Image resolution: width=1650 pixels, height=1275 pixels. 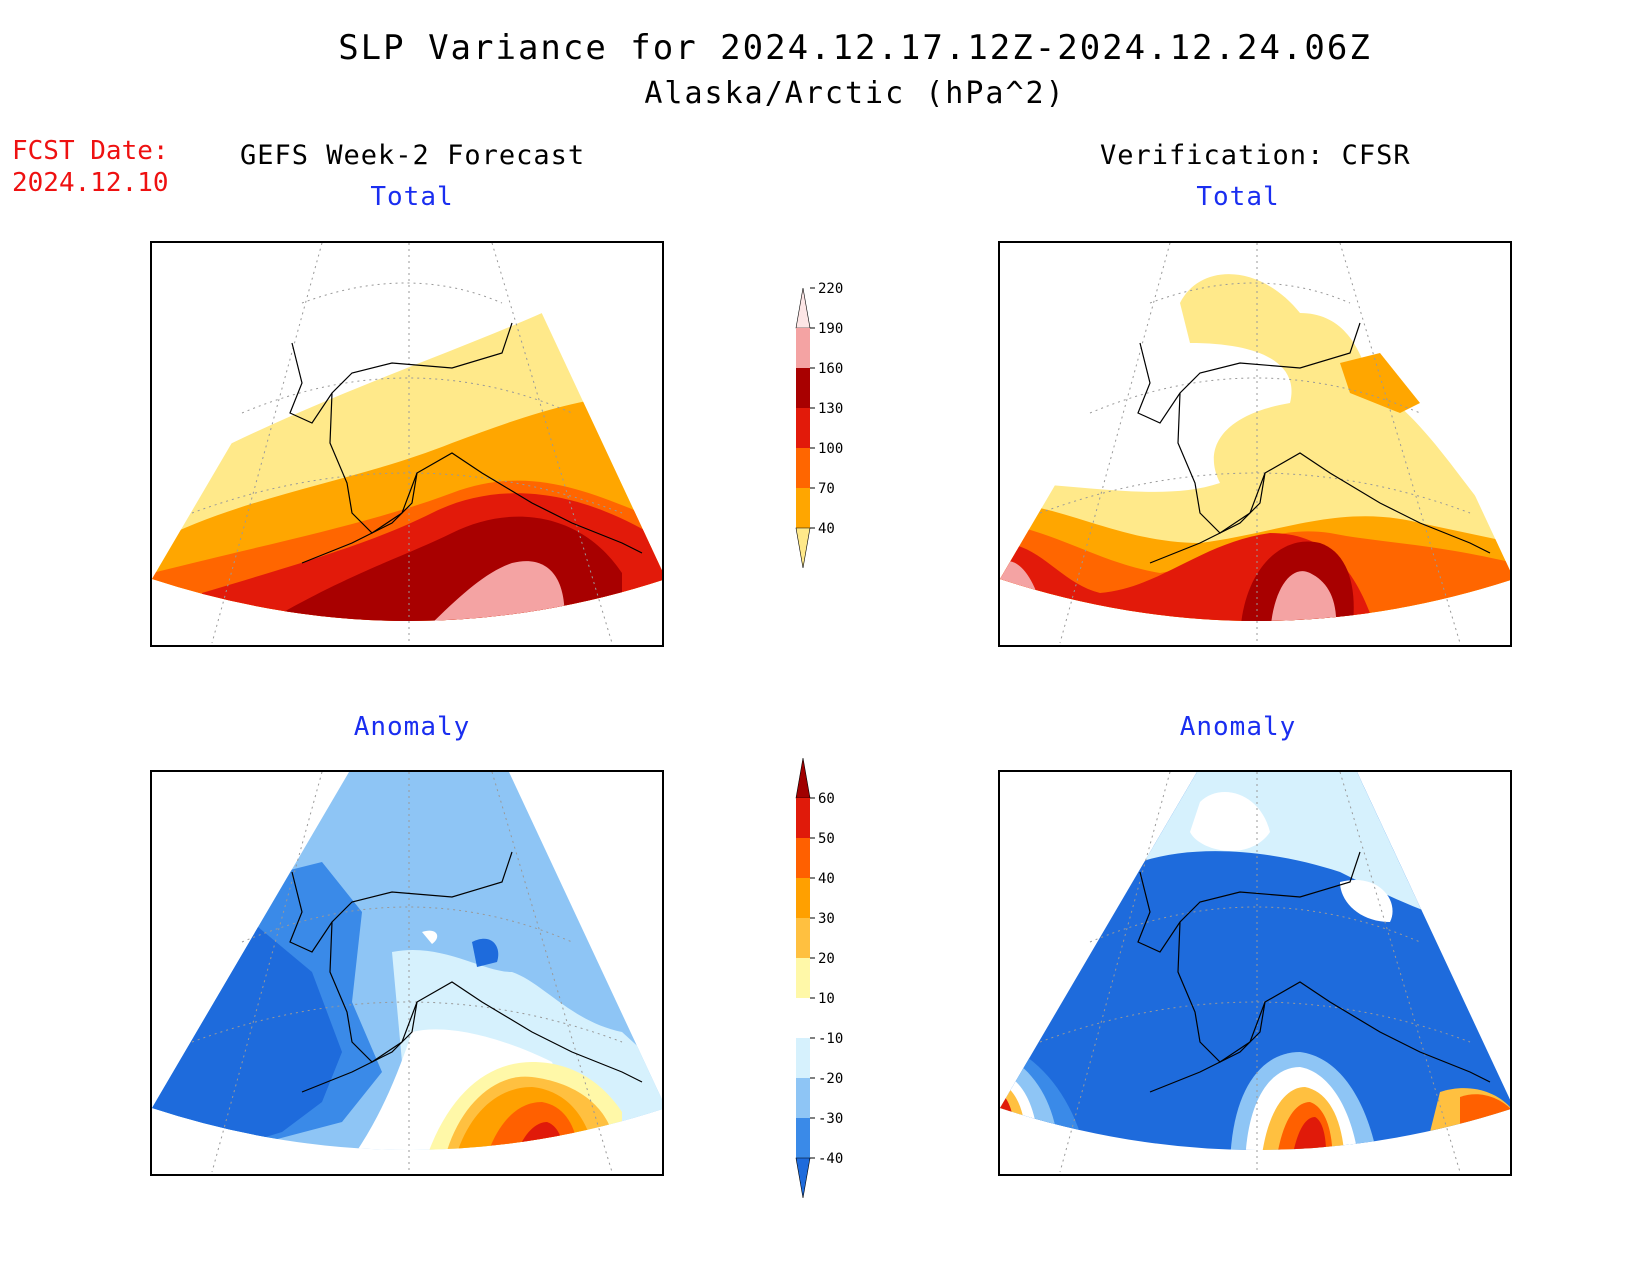 What do you see at coordinates (830, 369) in the screenshot?
I see `total-colorbar-tick-label: 160` at bounding box center [830, 369].